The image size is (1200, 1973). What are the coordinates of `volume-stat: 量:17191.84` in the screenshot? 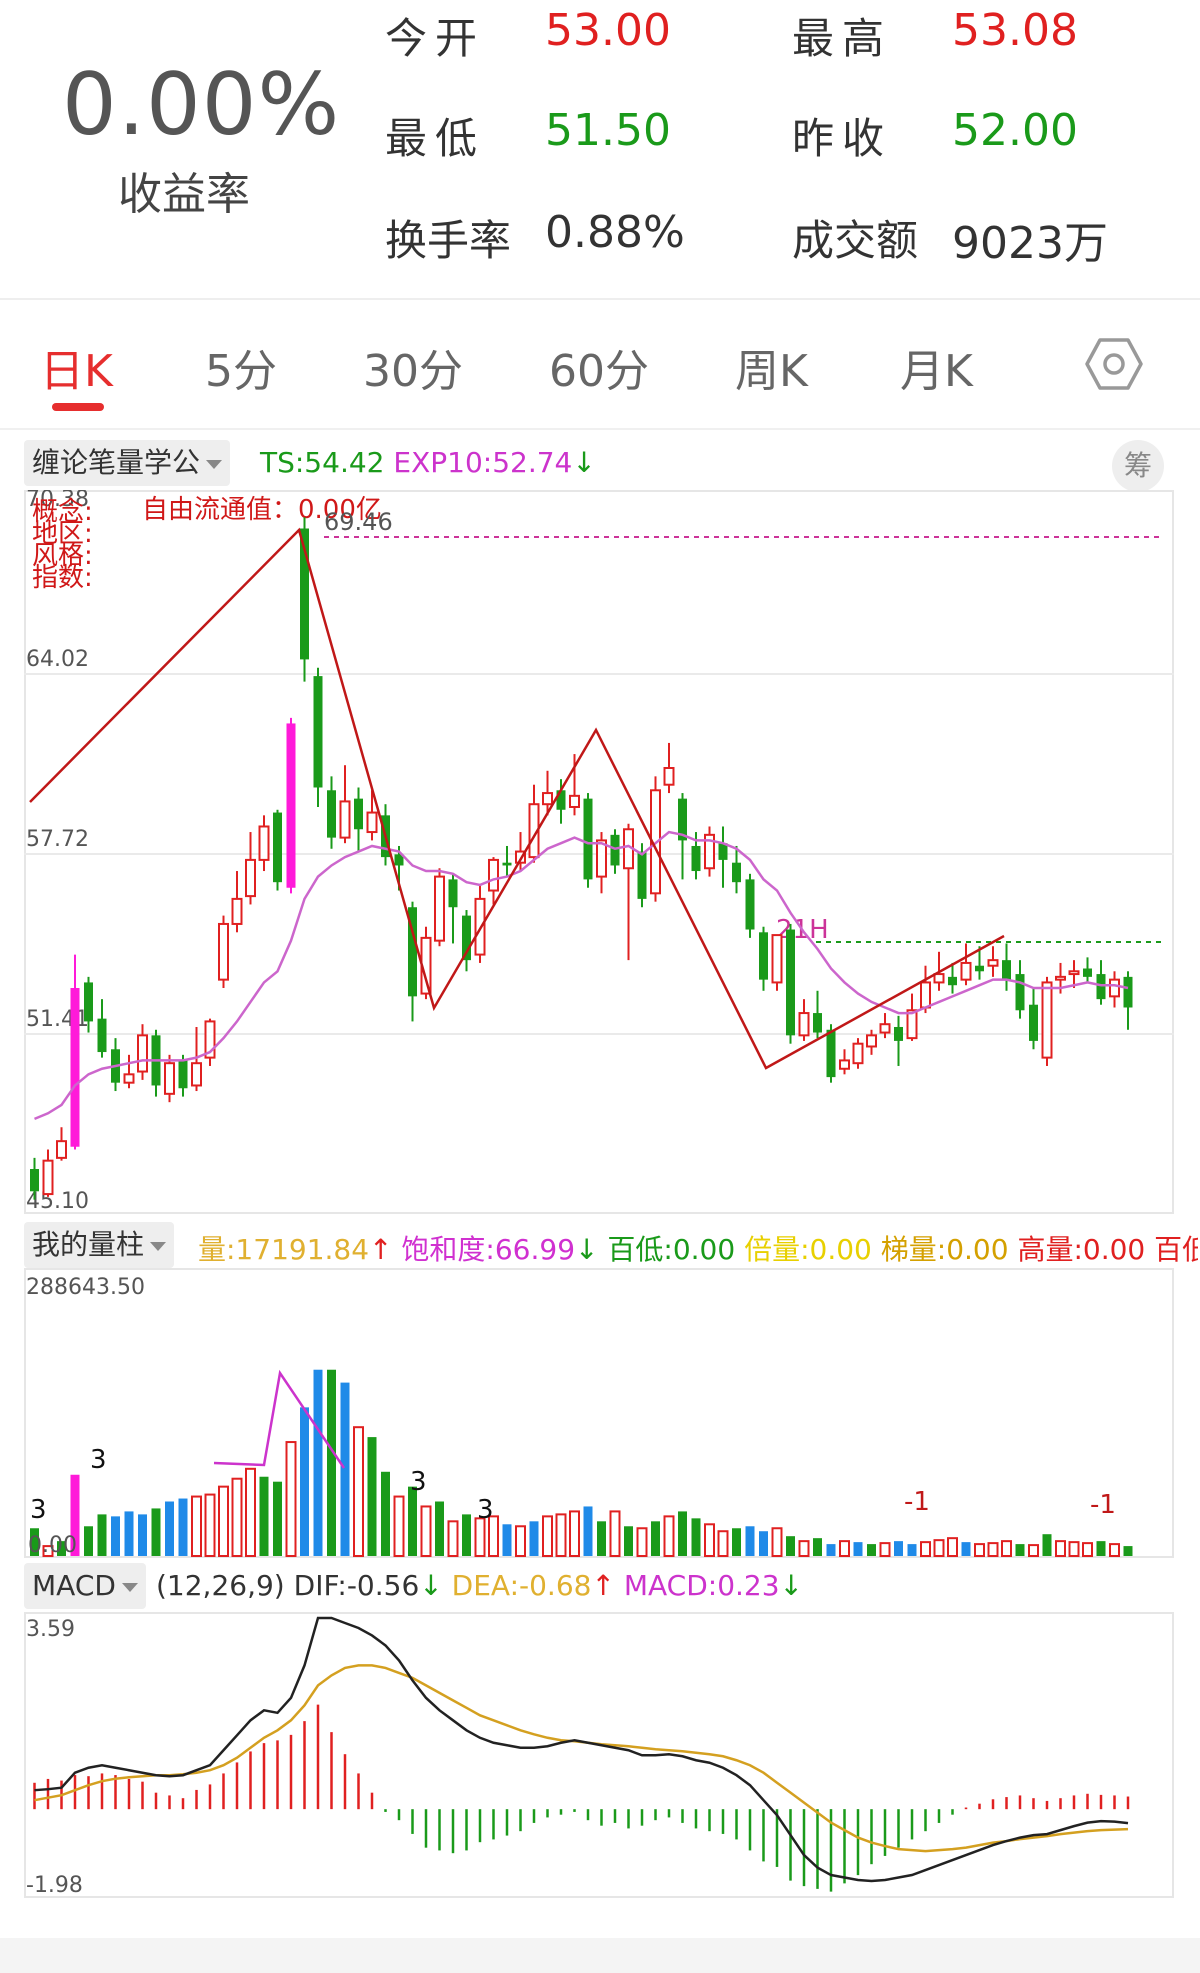 It's located at (284, 1249).